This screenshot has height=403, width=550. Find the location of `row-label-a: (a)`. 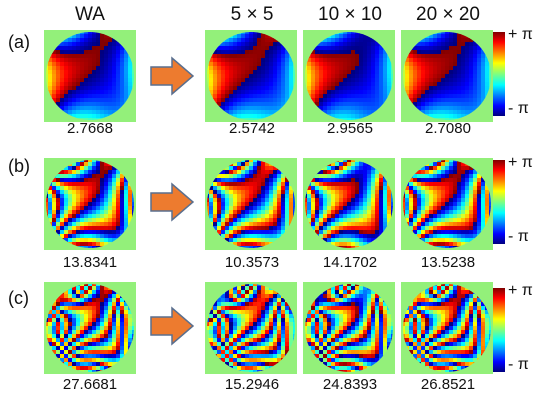

row-label-a: (a) is located at coordinates (19, 42).